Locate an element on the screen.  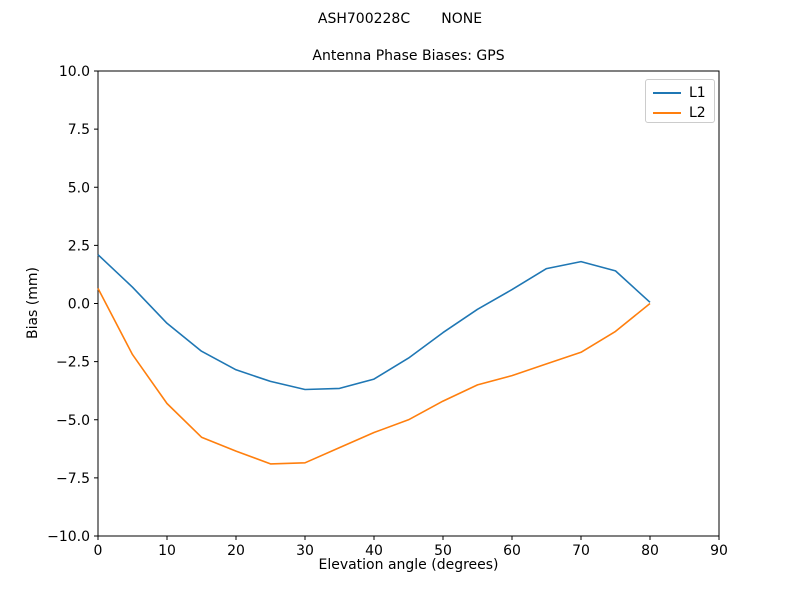
x-tick-label: 50 is located at coordinates (443, 551).